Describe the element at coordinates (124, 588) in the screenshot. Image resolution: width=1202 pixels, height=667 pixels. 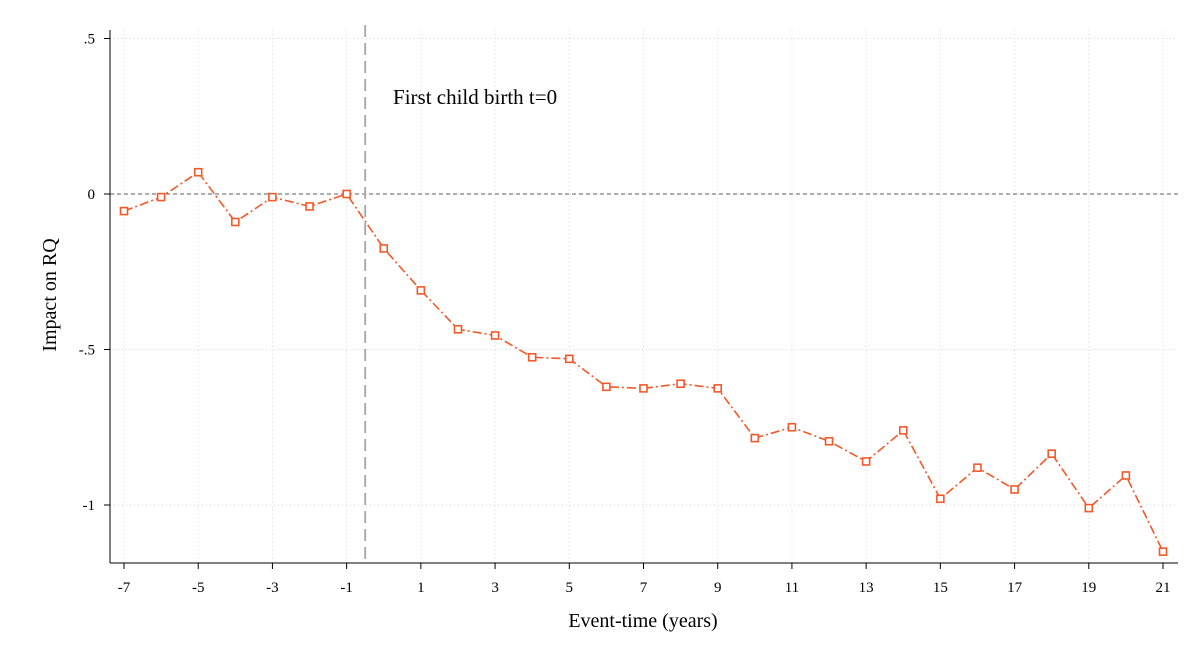
I see `x-tick-label: -7` at that location.